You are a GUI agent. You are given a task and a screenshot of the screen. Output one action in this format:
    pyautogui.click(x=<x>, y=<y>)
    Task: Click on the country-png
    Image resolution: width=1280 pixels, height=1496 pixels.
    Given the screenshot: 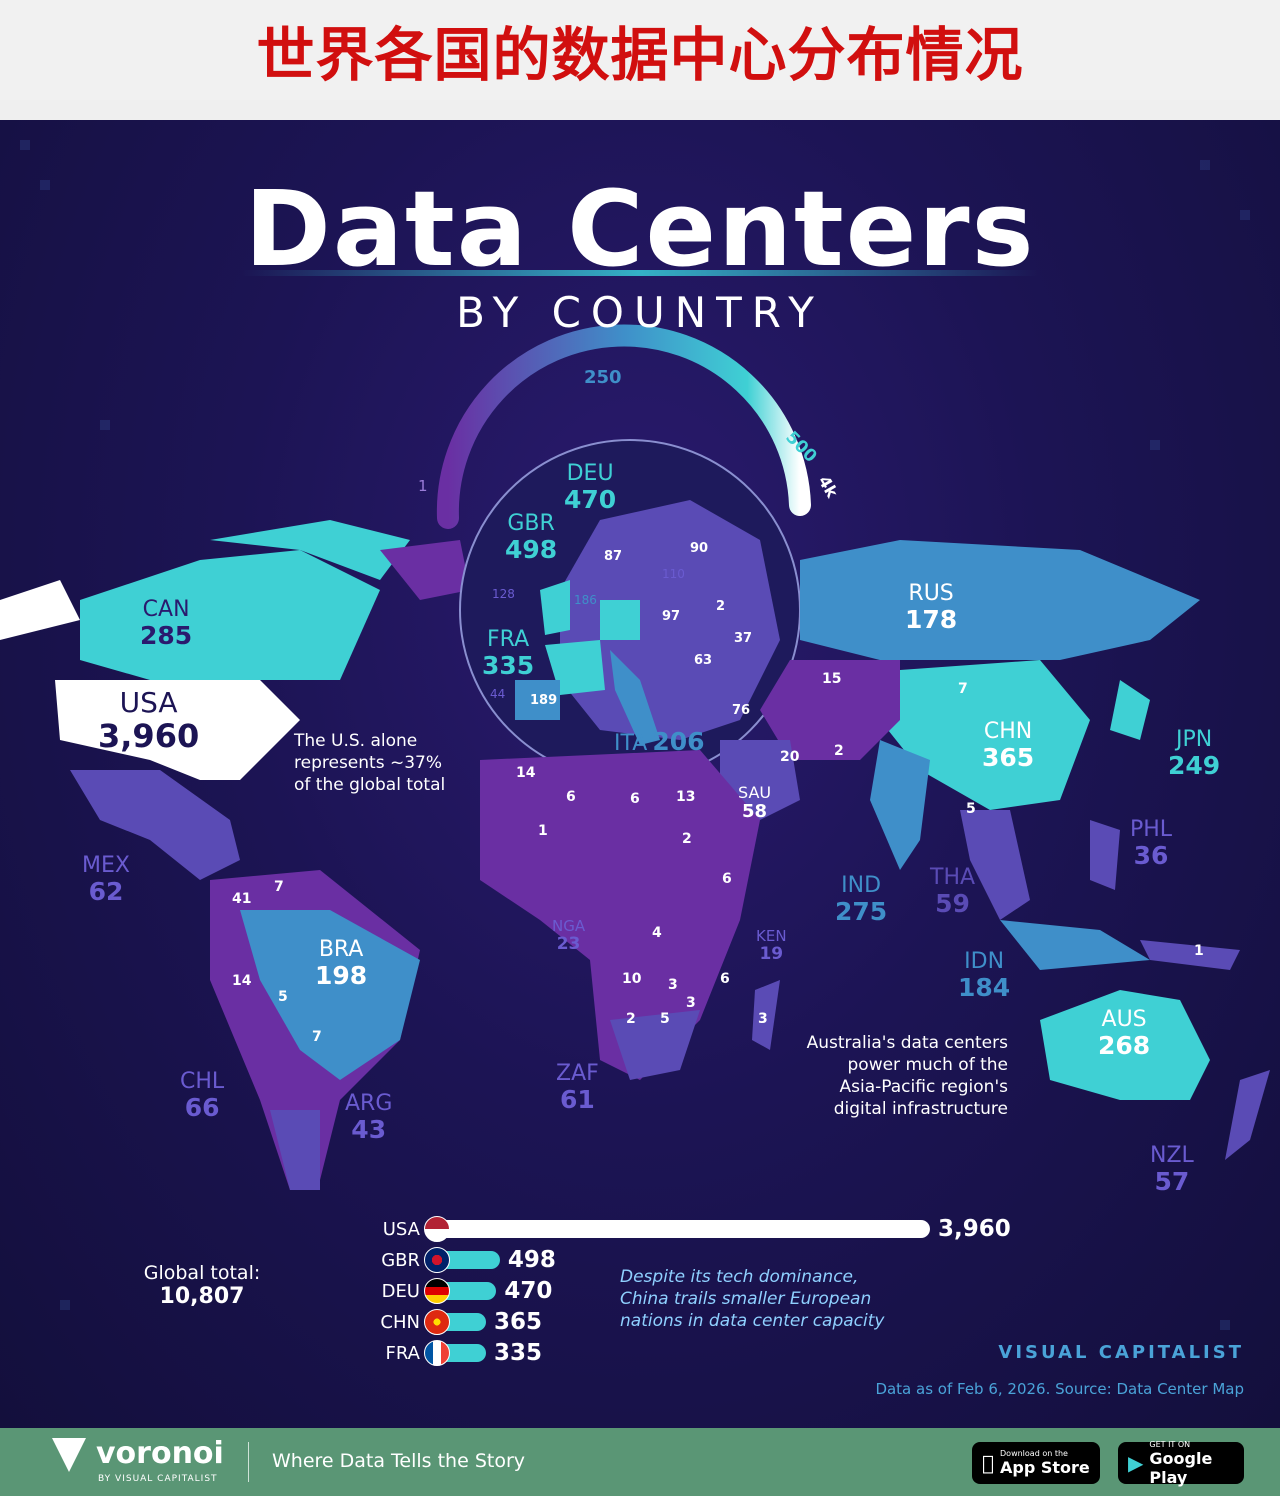 What is the action you would take?
    pyautogui.click(x=1190, y=955)
    